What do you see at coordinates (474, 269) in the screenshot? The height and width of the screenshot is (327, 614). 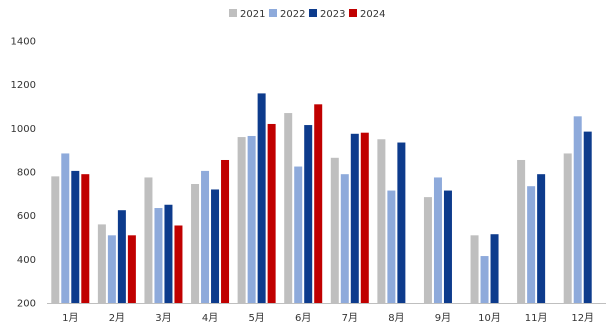 I see `bar-2021-10月` at bounding box center [474, 269].